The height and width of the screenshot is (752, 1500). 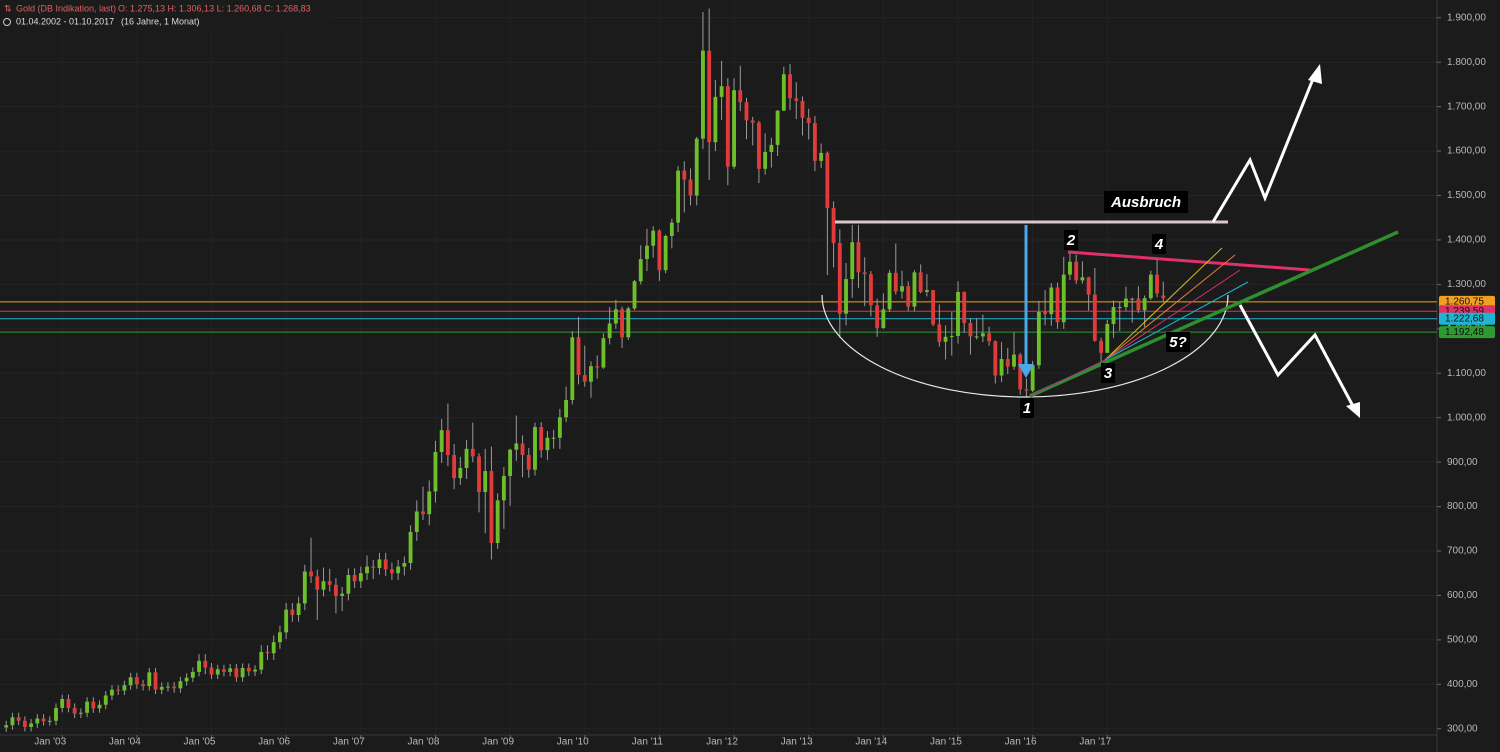 What do you see at coordinates (498, 742) in the screenshot?
I see `x-tick-label: Jan '09` at bounding box center [498, 742].